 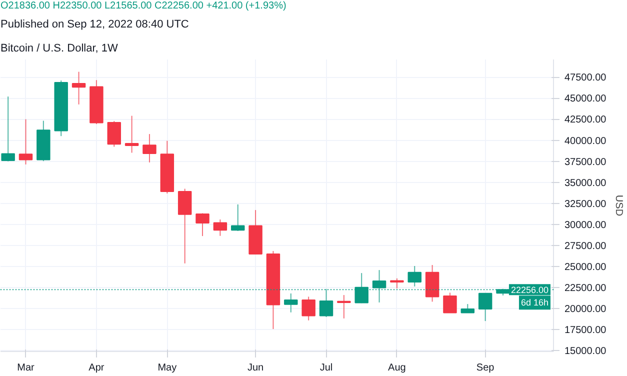 I want to click on x-tick-label: Jun, so click(x=255, y=368).